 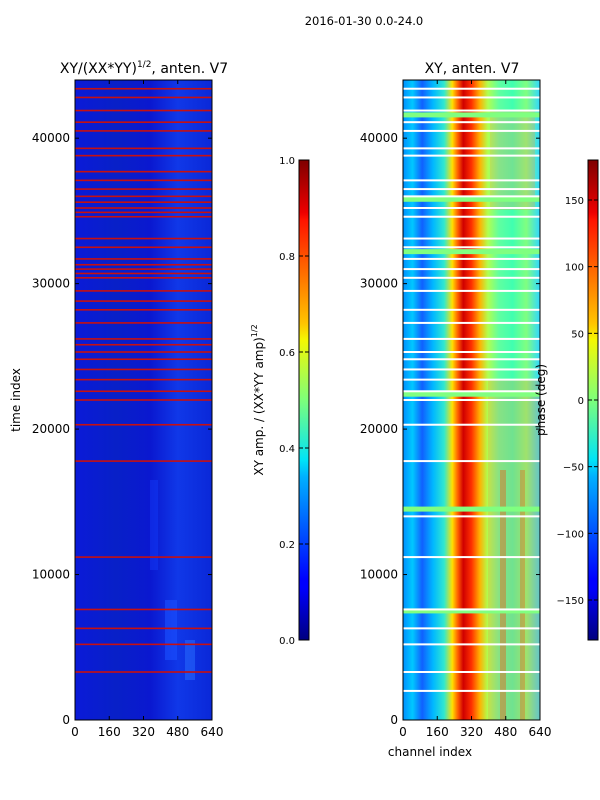 What do you see at coordinates (287, 257) in the screenshot?
I see `amp-colorbar-tick-label: 0.8` at bounding box center [287, 257].